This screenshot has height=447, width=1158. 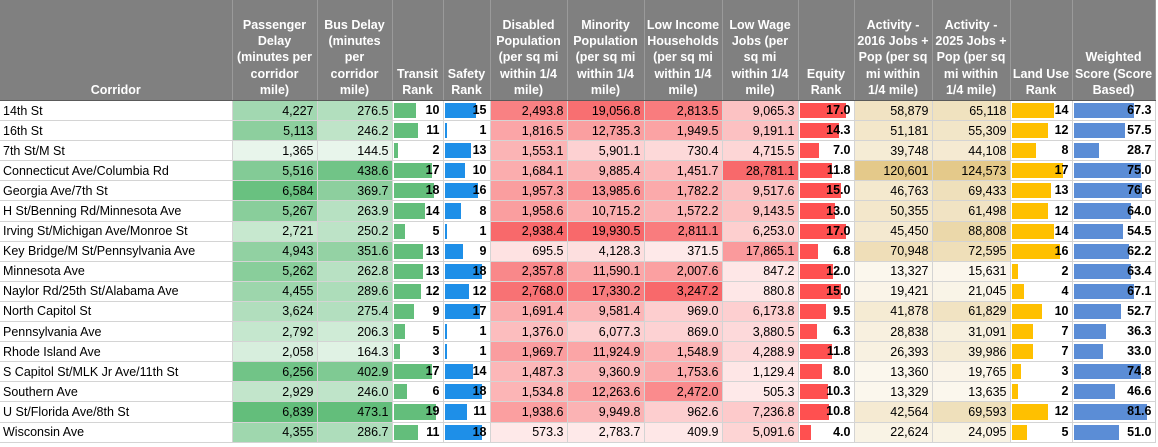 I want to click on cell-corridor: Southern Ave, so click(x=116, y=392).